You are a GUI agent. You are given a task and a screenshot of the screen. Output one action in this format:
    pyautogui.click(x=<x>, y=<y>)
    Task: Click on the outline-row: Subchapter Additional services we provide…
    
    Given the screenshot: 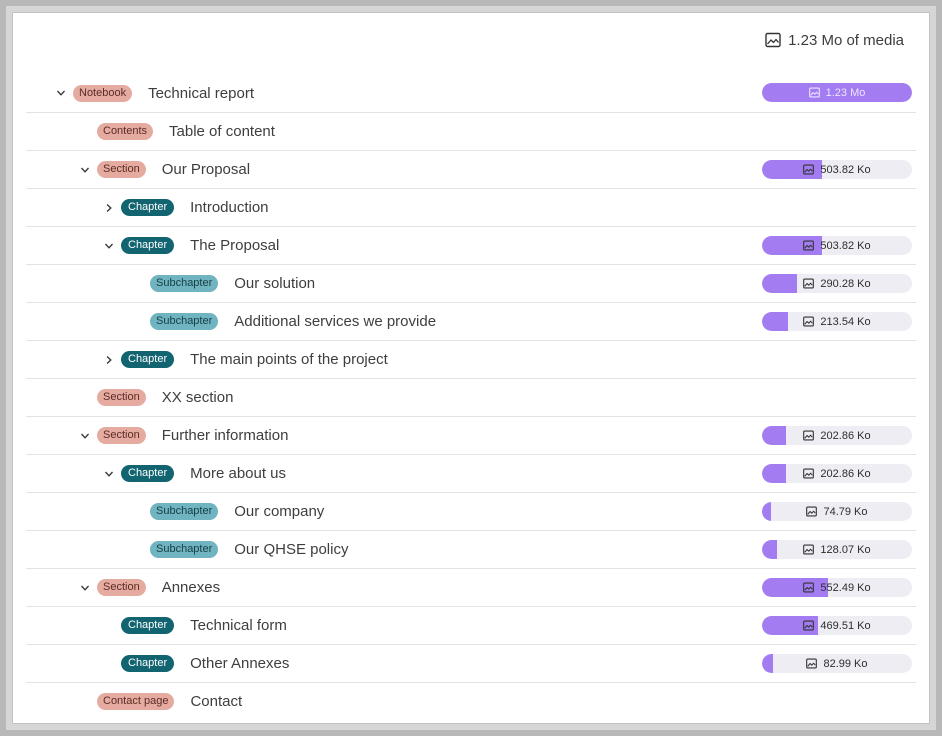 What is the action you would take?
    pyautogui.click(x=471, y=321)
    